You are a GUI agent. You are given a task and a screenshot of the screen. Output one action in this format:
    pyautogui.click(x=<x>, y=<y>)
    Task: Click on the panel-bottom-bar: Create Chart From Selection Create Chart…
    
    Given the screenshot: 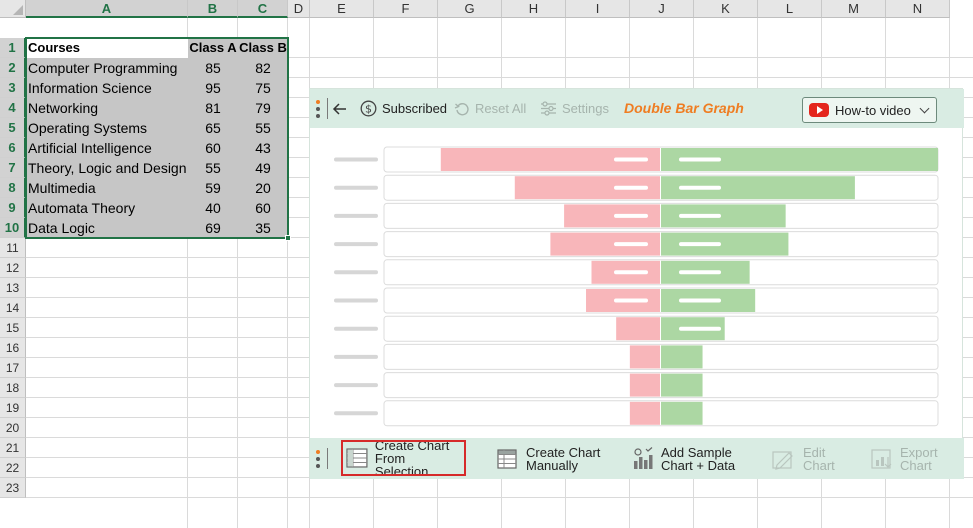 What is the action you would take?
    pyautogui.click(x=637, y=458)
    